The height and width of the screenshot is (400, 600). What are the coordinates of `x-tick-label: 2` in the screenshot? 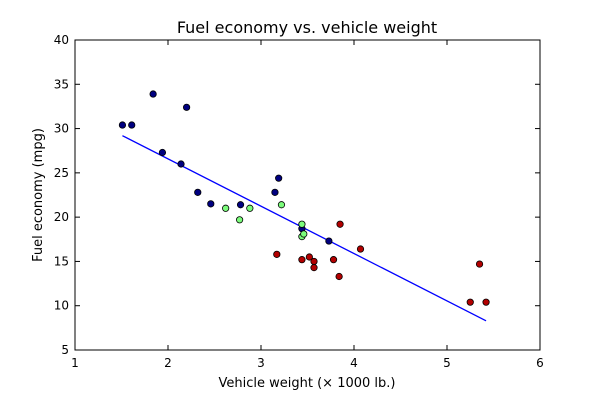 It's located at (168, 363).